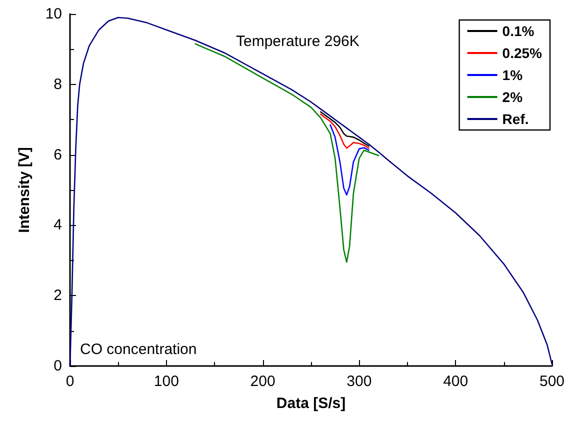  Describe the element at coordinates (166, 381) in the screenshot. I see `x-tick-label: 100` at that location.